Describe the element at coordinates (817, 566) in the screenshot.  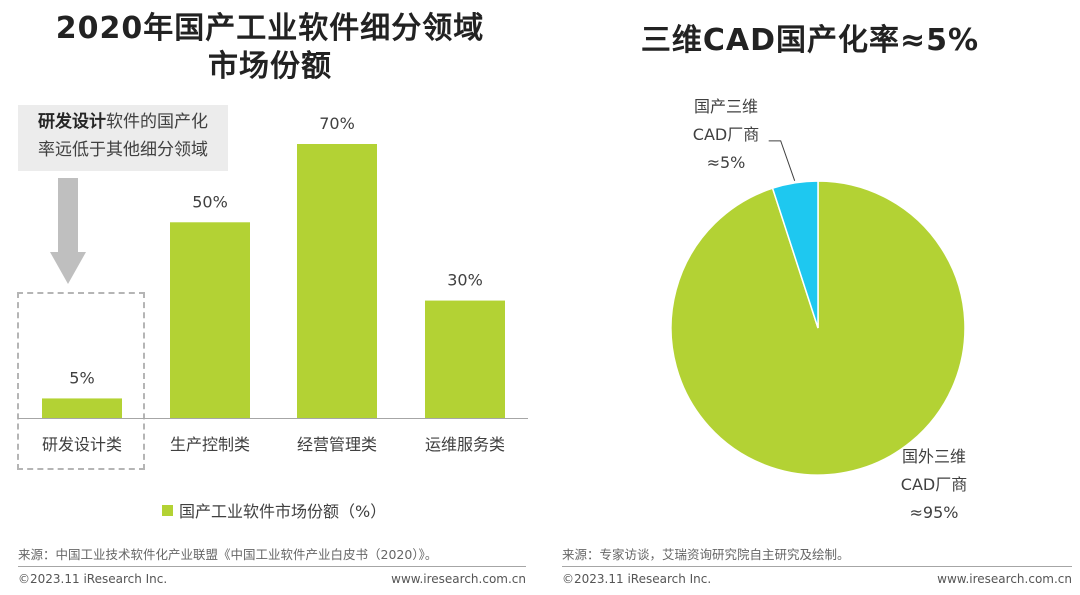
I see `right-footer-line` at that location.